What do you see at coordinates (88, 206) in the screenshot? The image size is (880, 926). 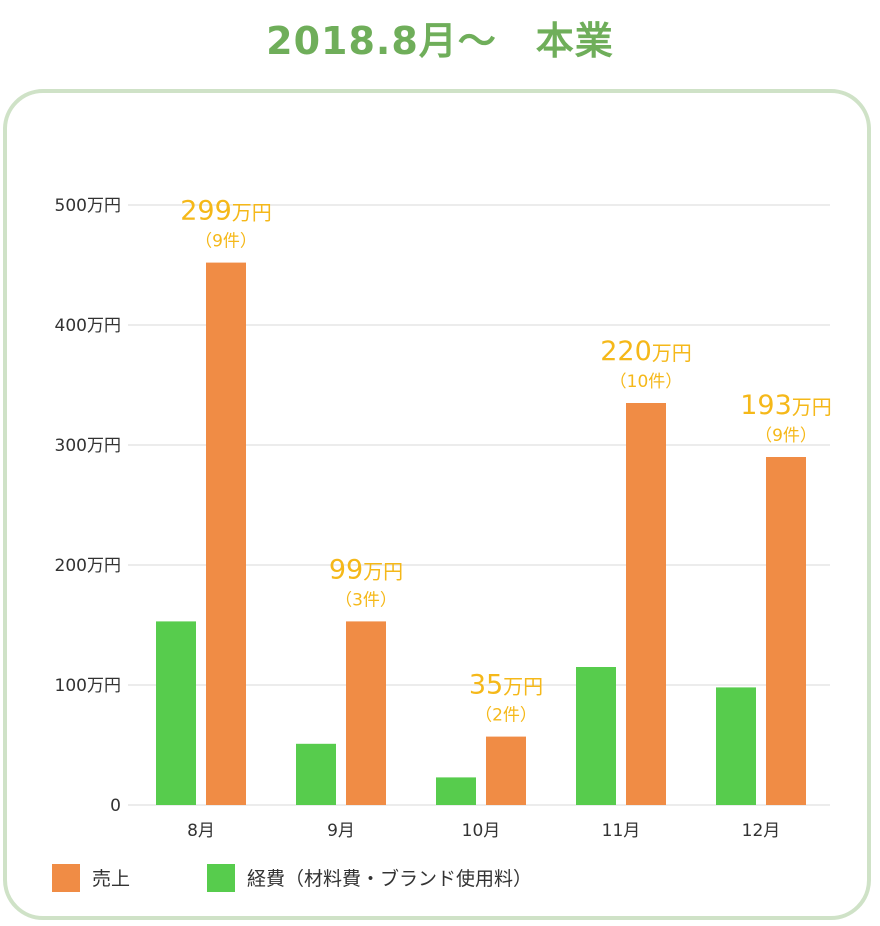 I see `y-tick-label: 500万円` at bounding box center [88, 206].